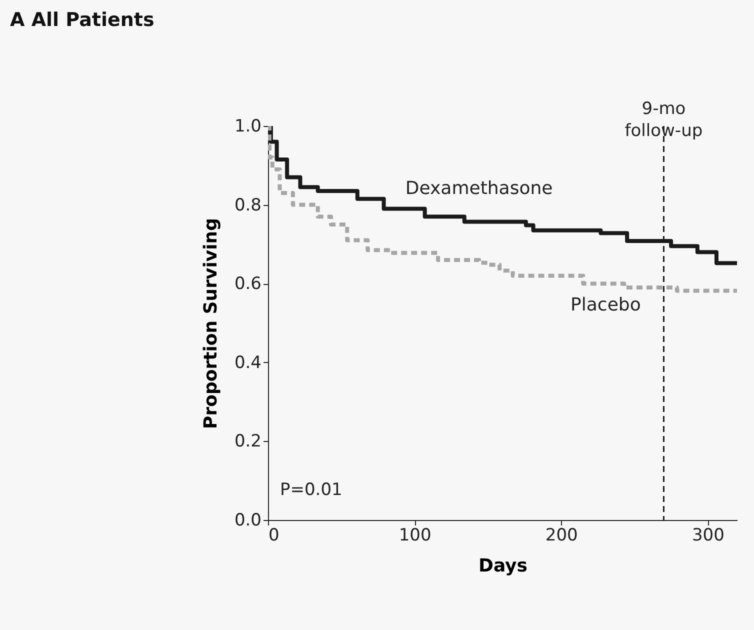 This screenshot has width=754, height=630. I want to click on annotation: P=0.01, so click(311, 490).